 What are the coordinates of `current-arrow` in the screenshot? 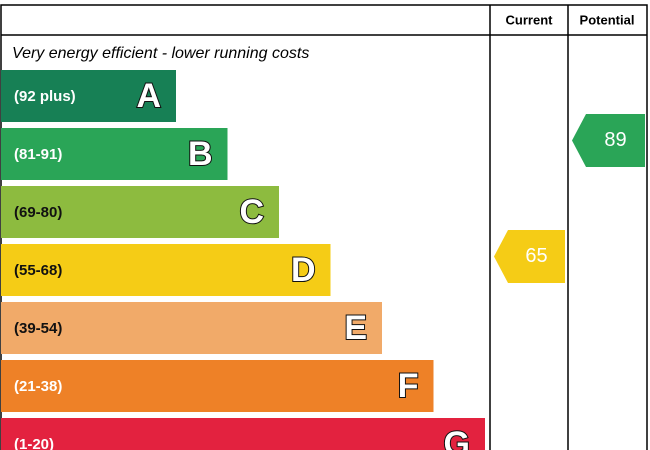 It's located at (529, 256).